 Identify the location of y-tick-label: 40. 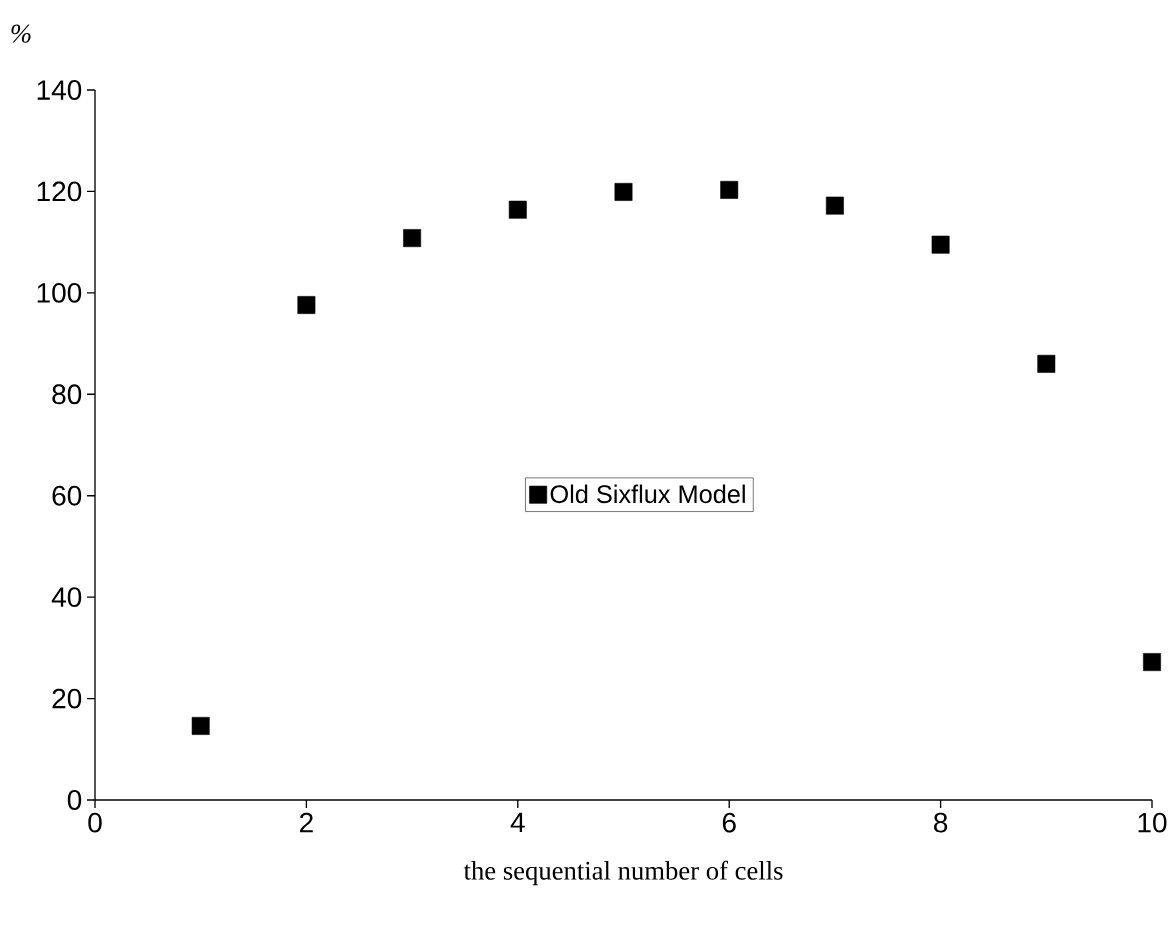
(66, 597).